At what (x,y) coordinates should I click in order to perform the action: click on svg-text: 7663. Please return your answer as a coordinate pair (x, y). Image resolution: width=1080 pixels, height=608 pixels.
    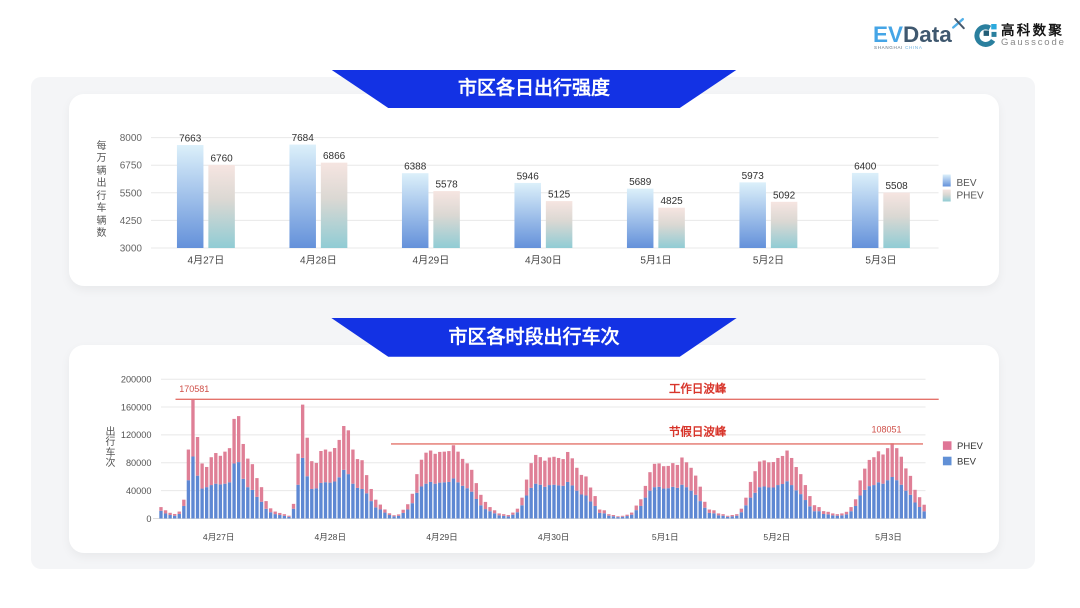
    Looking at the image, I should click on (190, 139).